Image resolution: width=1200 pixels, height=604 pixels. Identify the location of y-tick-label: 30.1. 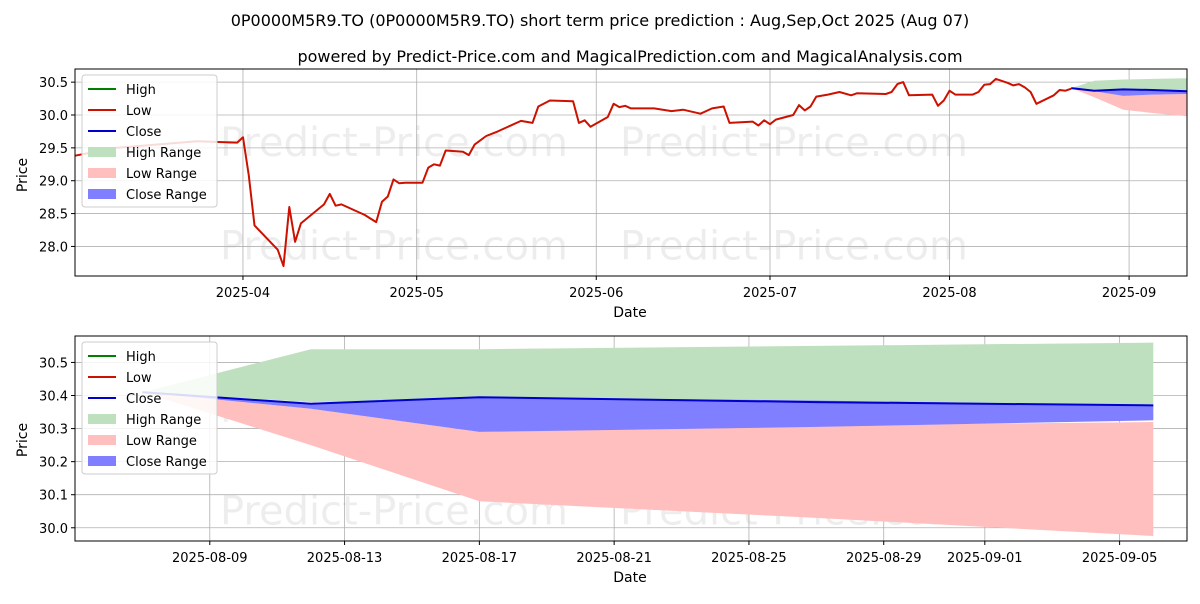
(53, 496).